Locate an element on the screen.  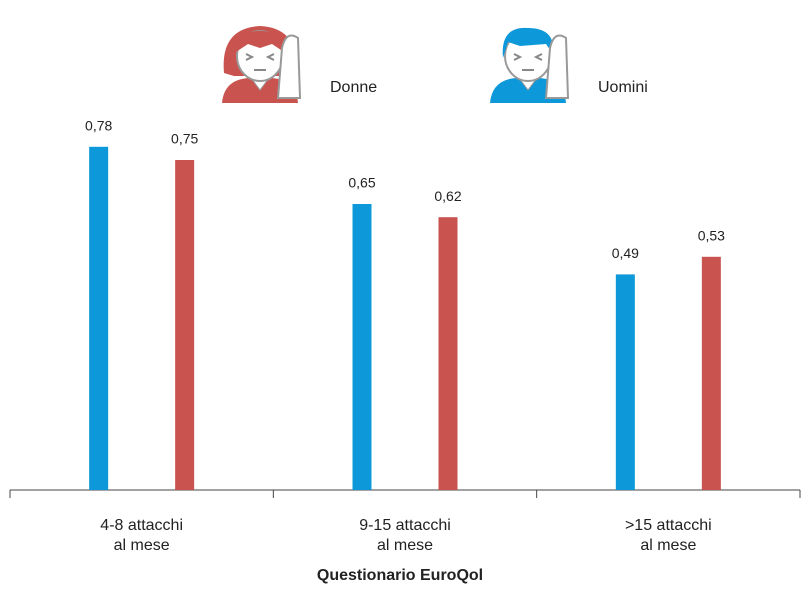
value-label: 0,49 is located at coordinates (625, 253).